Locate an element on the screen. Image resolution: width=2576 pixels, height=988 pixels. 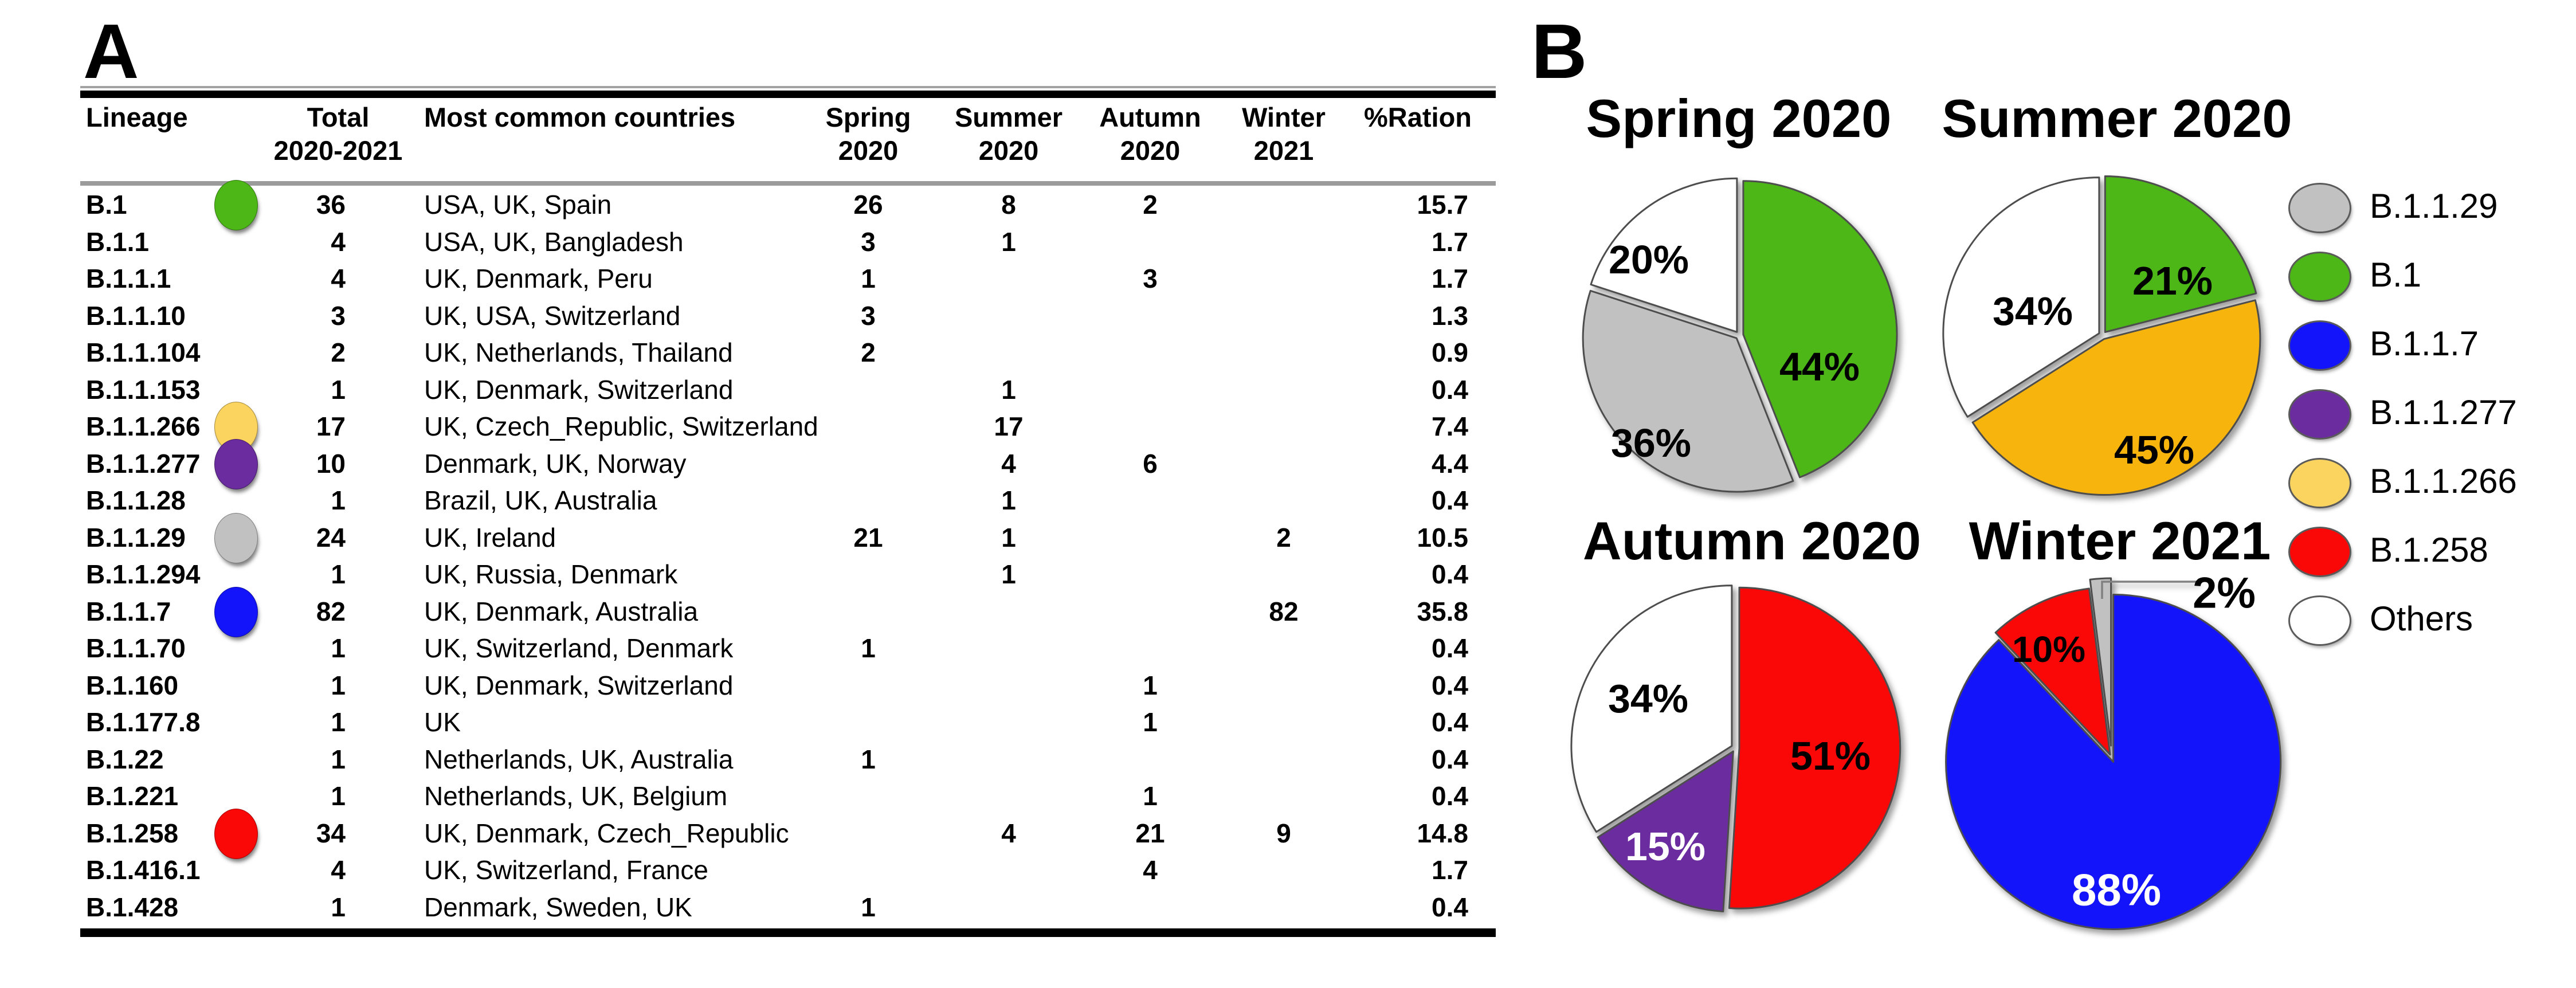
total-cell: 24 is located at coordinates (331, 537).